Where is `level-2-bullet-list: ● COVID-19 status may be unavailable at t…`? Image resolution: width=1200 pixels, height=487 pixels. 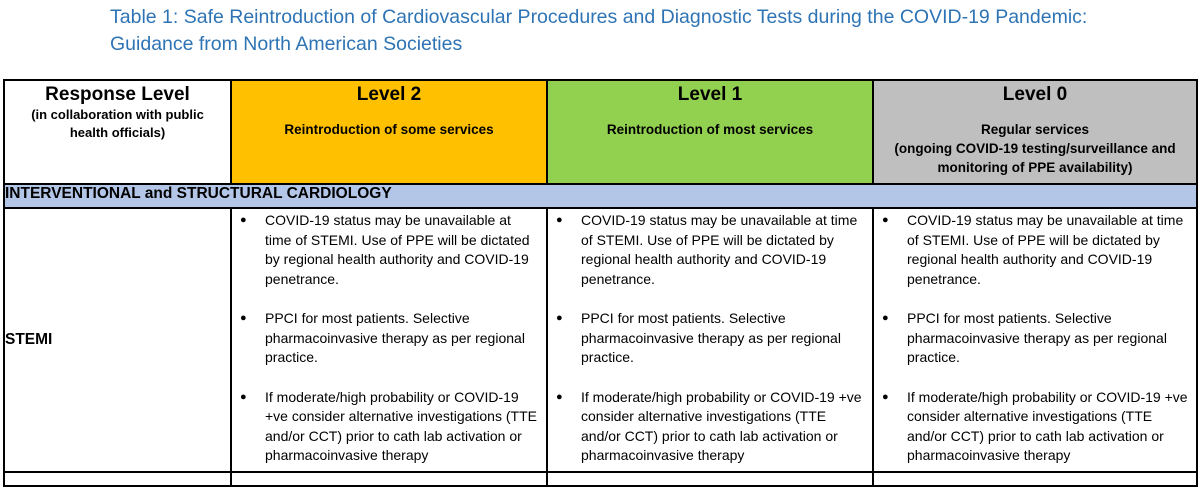
level-2-bullet-list: ● COVID-19 status may be unavailable at t… is located at coordinates (389, 338).